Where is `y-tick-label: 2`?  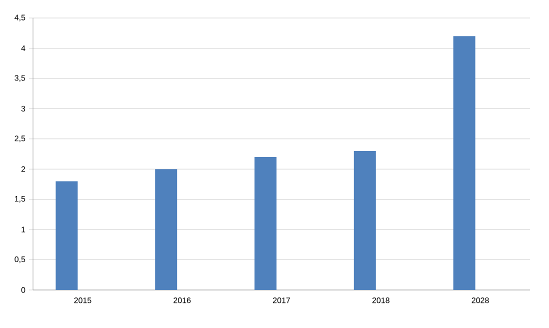 y-tick-label: 2 is located at coordinates (23, 169).